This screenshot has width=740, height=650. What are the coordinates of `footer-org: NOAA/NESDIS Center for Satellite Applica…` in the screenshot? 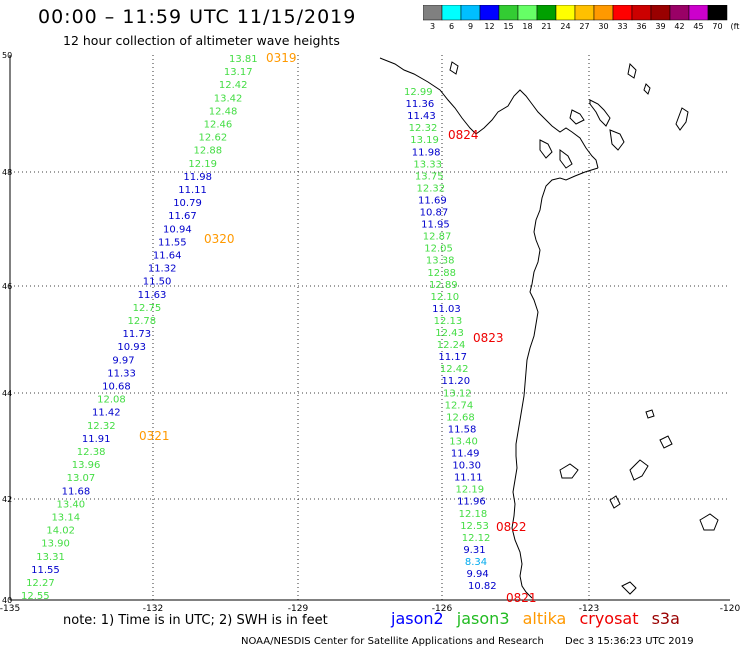 It's located at (392, 641).